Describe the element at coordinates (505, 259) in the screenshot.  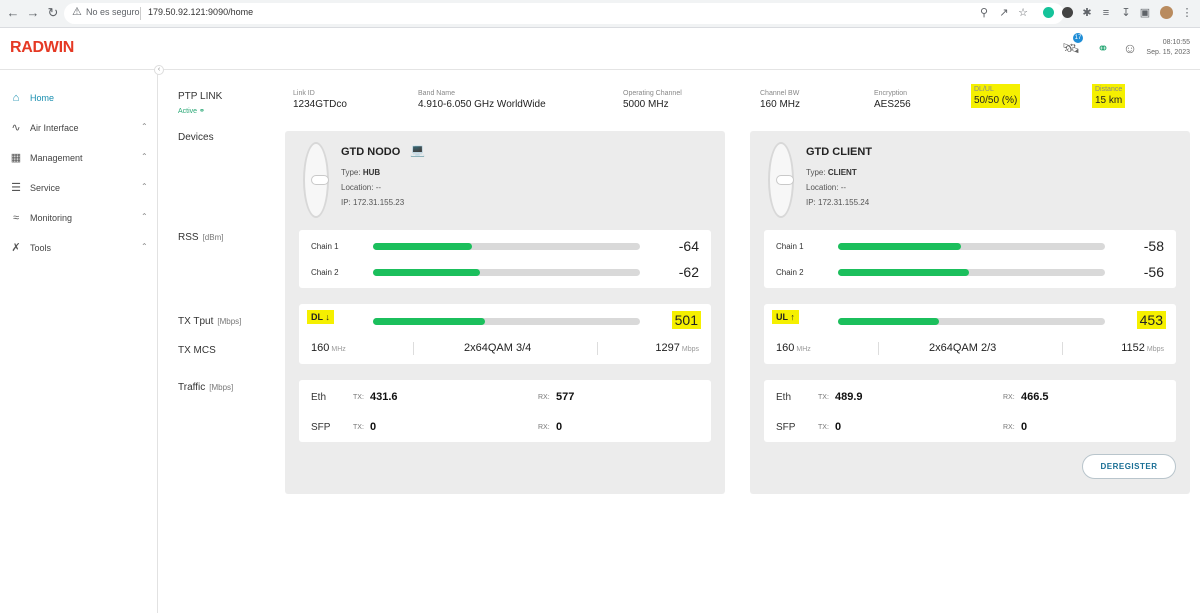
I see `rss-panel: Chain 1 -64 Chain 2 -62` at that location.